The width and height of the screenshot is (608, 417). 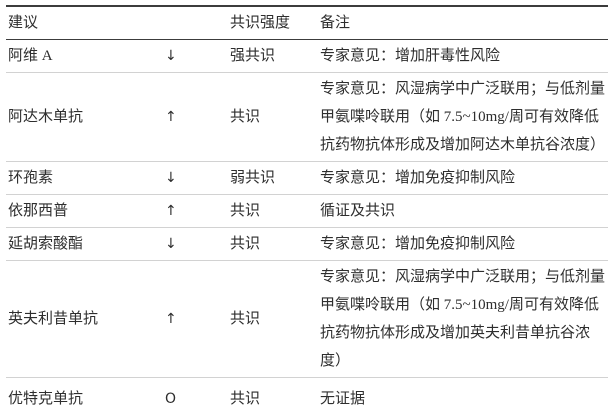 I want to click on drug-name-cell: 优特克单抗, so click(x=83, y=397).